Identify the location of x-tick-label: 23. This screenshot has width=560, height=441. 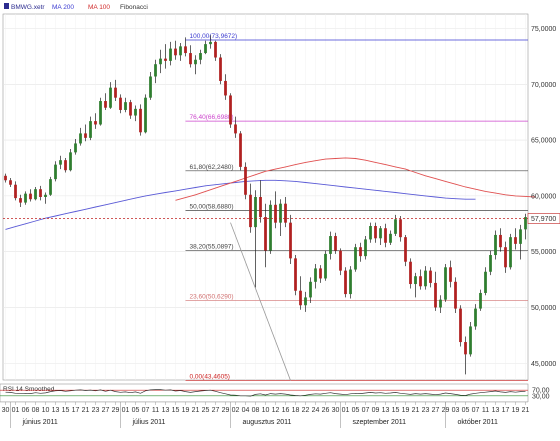
(426, 410).